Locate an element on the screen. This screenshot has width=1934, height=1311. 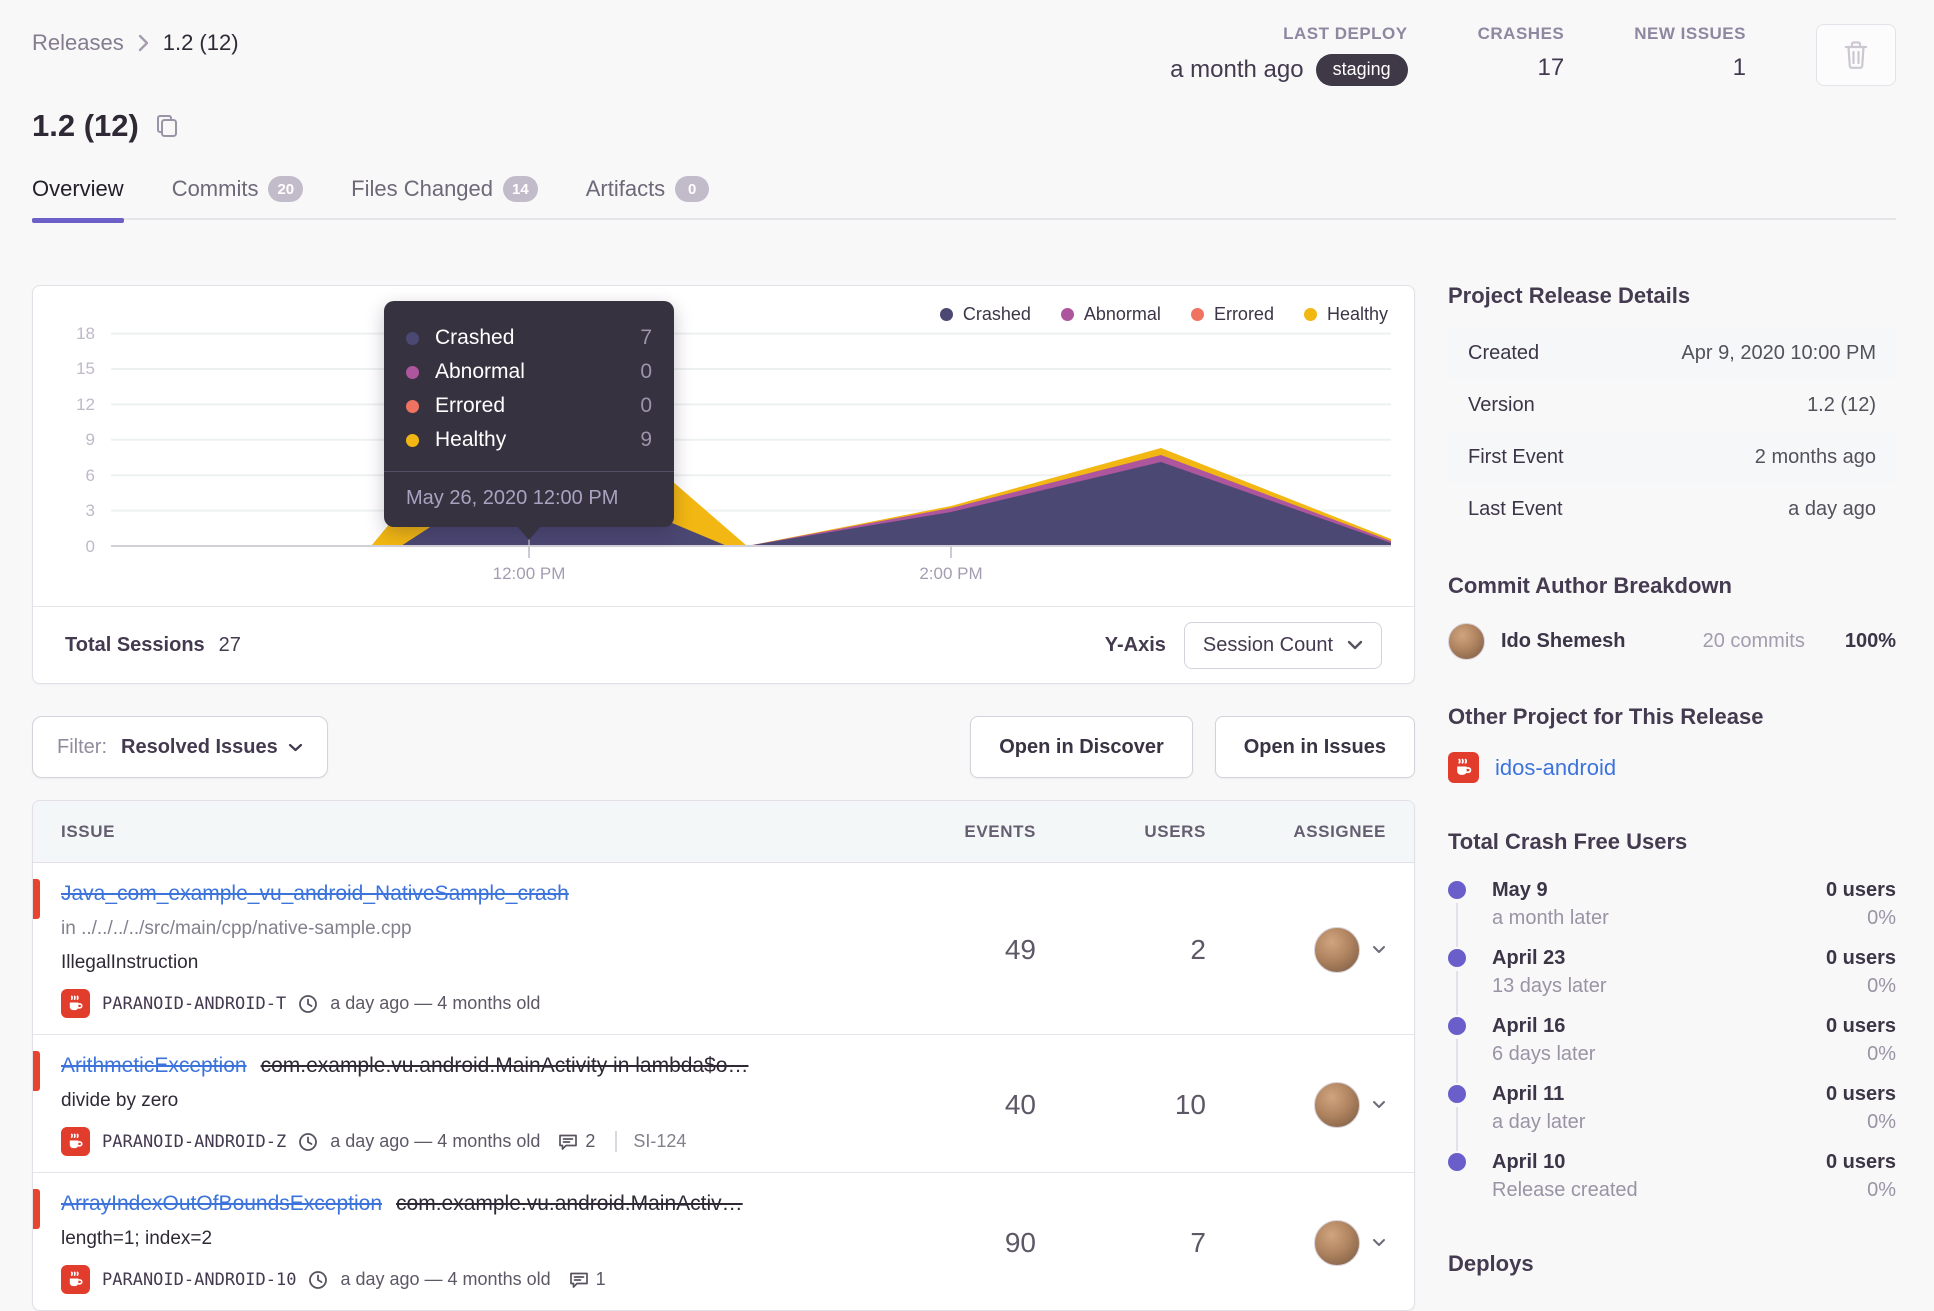
comments-indicator: 1 is located at coordinates (587, 1279).